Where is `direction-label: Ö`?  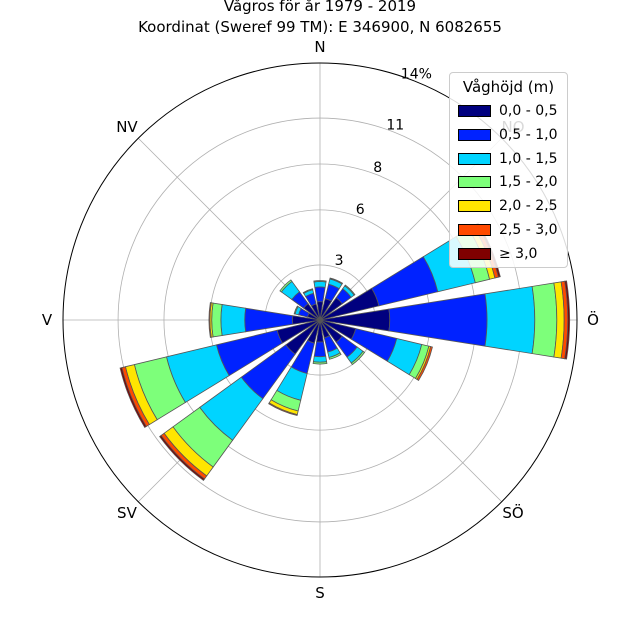
direction-label: Ö is located at coordinates (593, 319).